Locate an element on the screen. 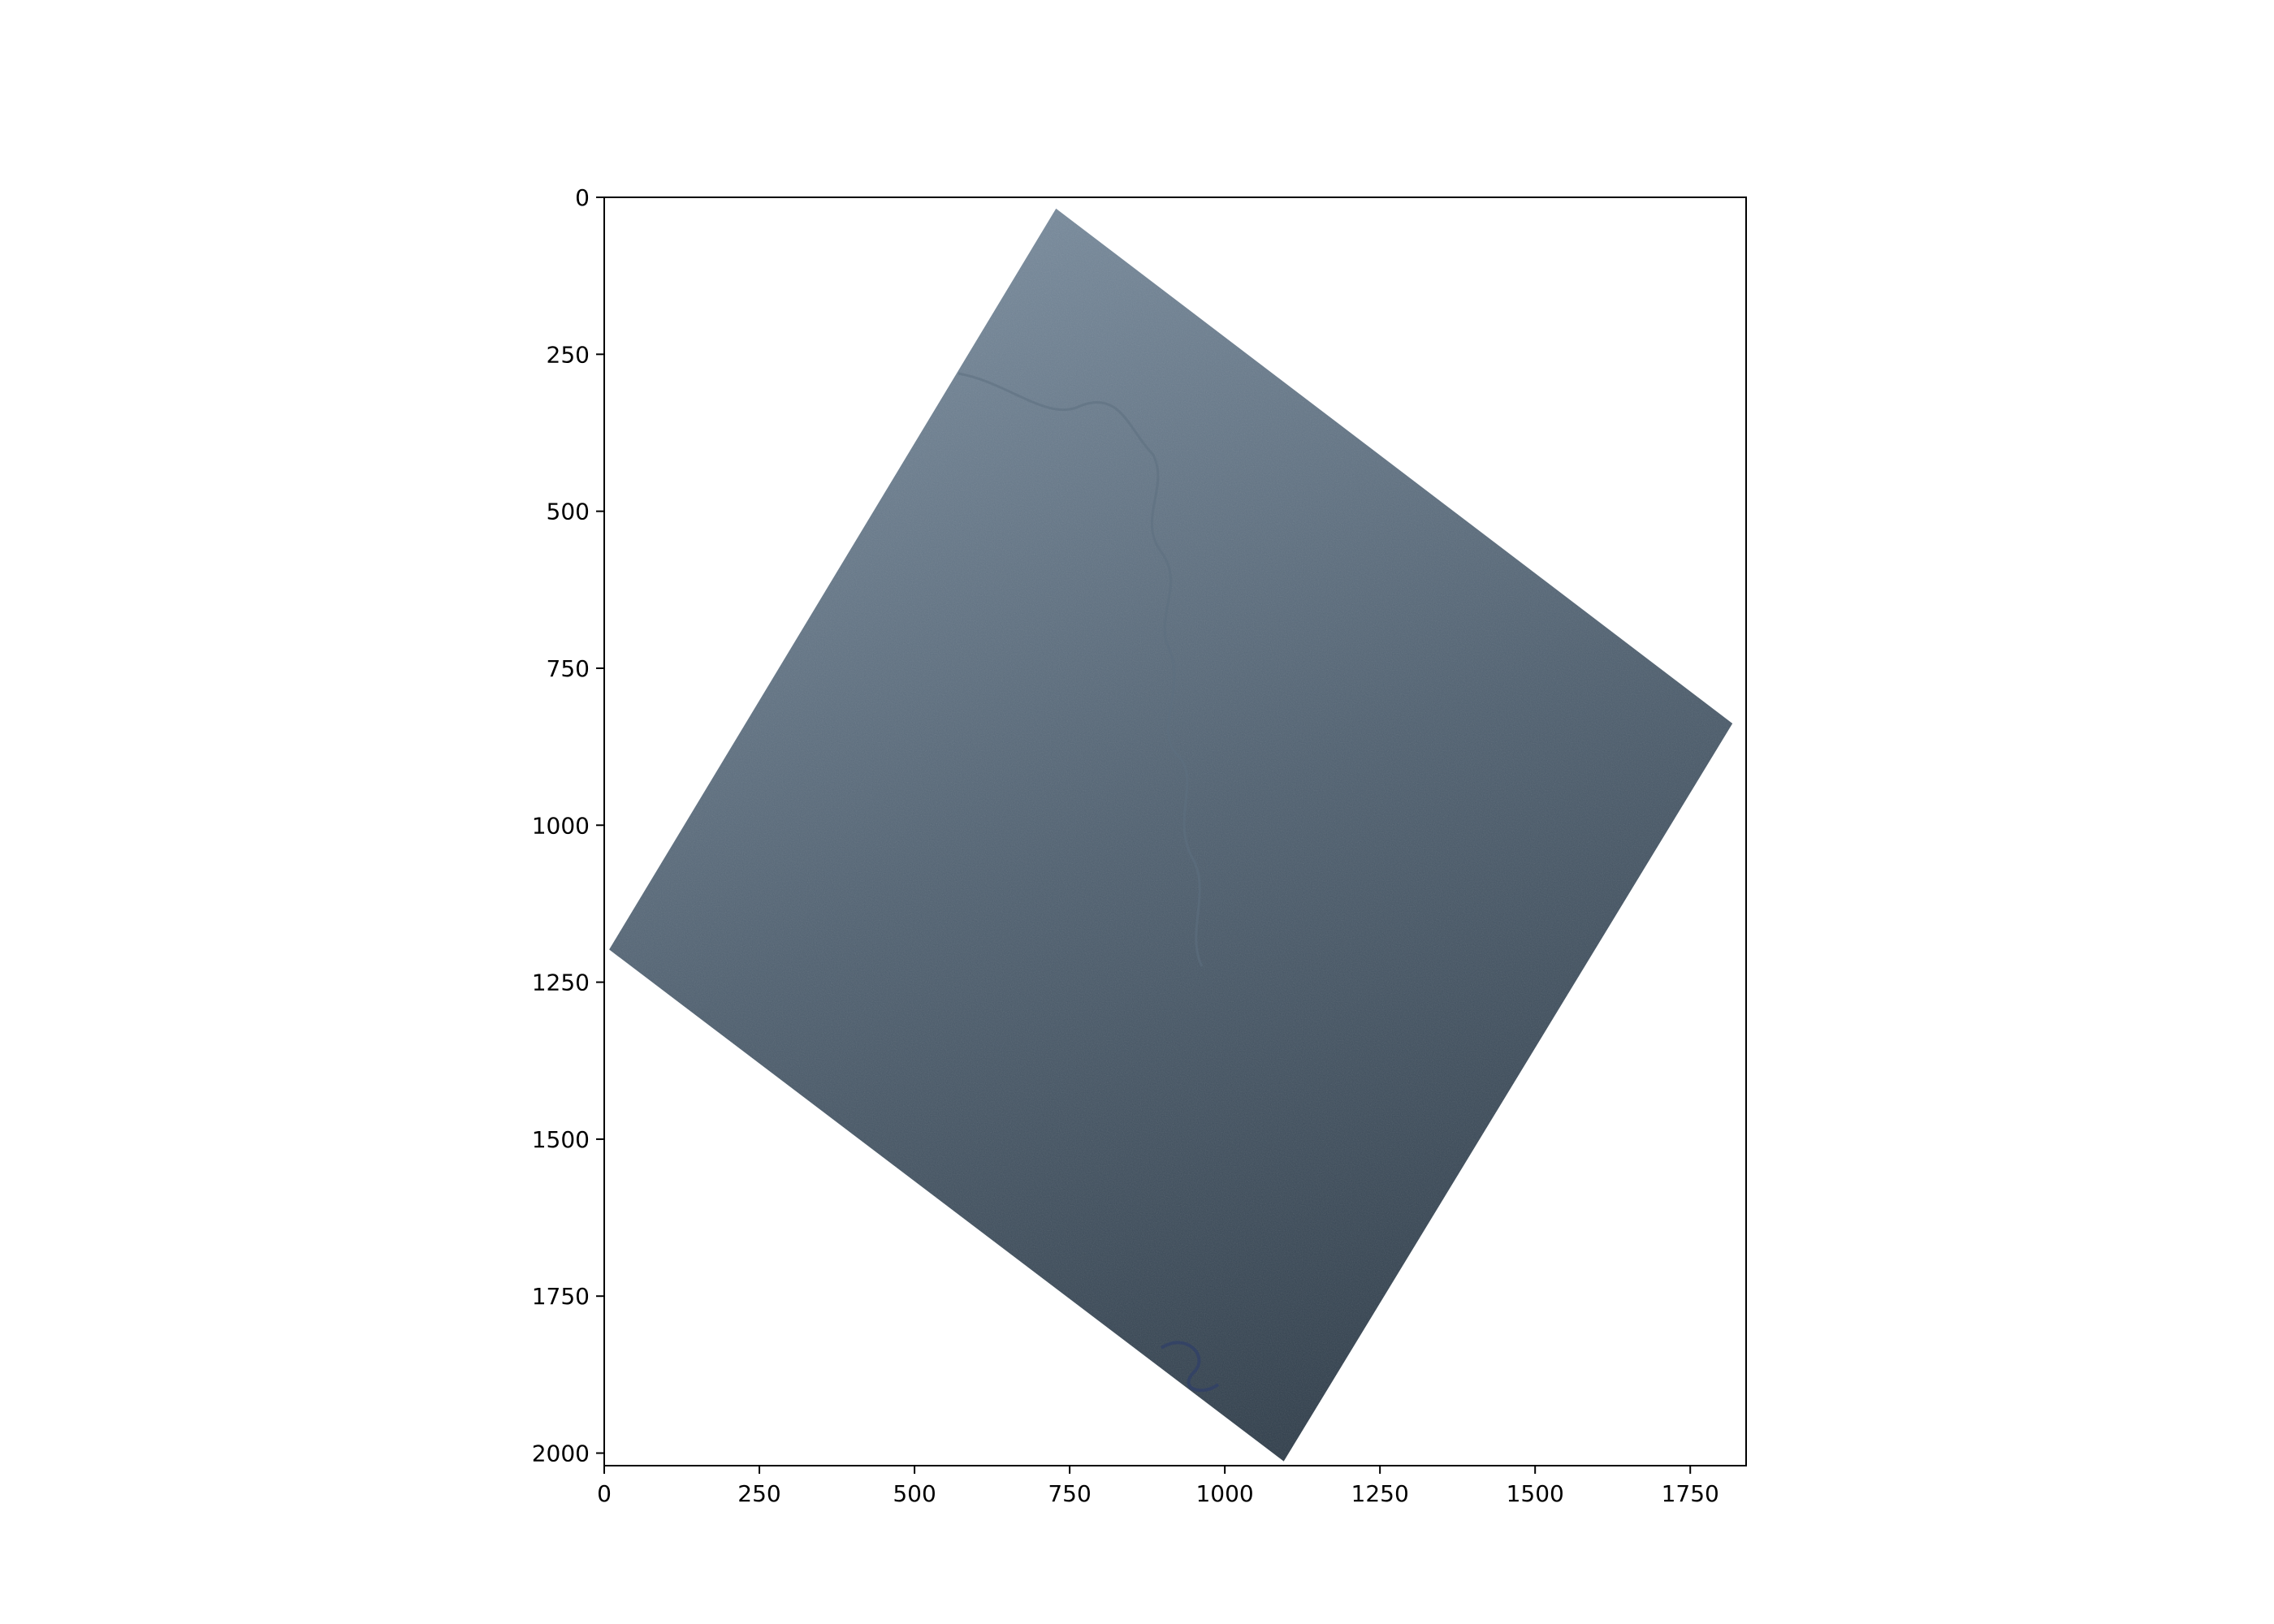 The image size is (2274, 1624). x-tick-label: 1000 is located at coordinates (1224, 1494).